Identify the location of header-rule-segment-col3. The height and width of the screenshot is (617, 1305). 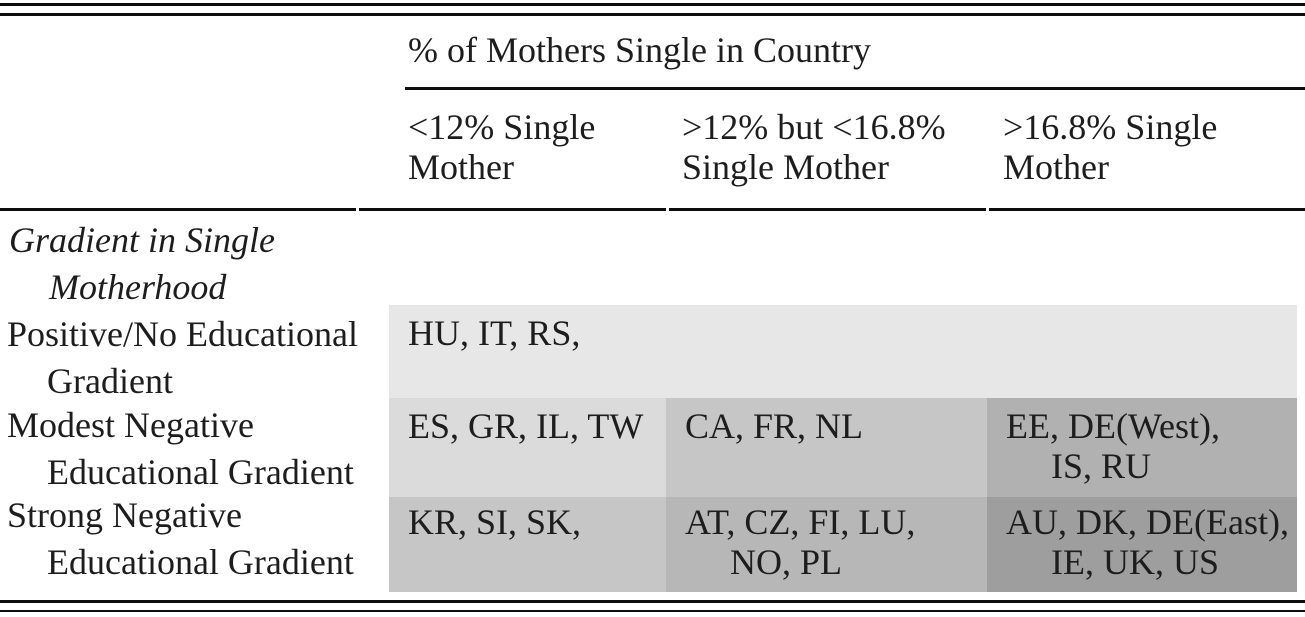
(1147, 209).